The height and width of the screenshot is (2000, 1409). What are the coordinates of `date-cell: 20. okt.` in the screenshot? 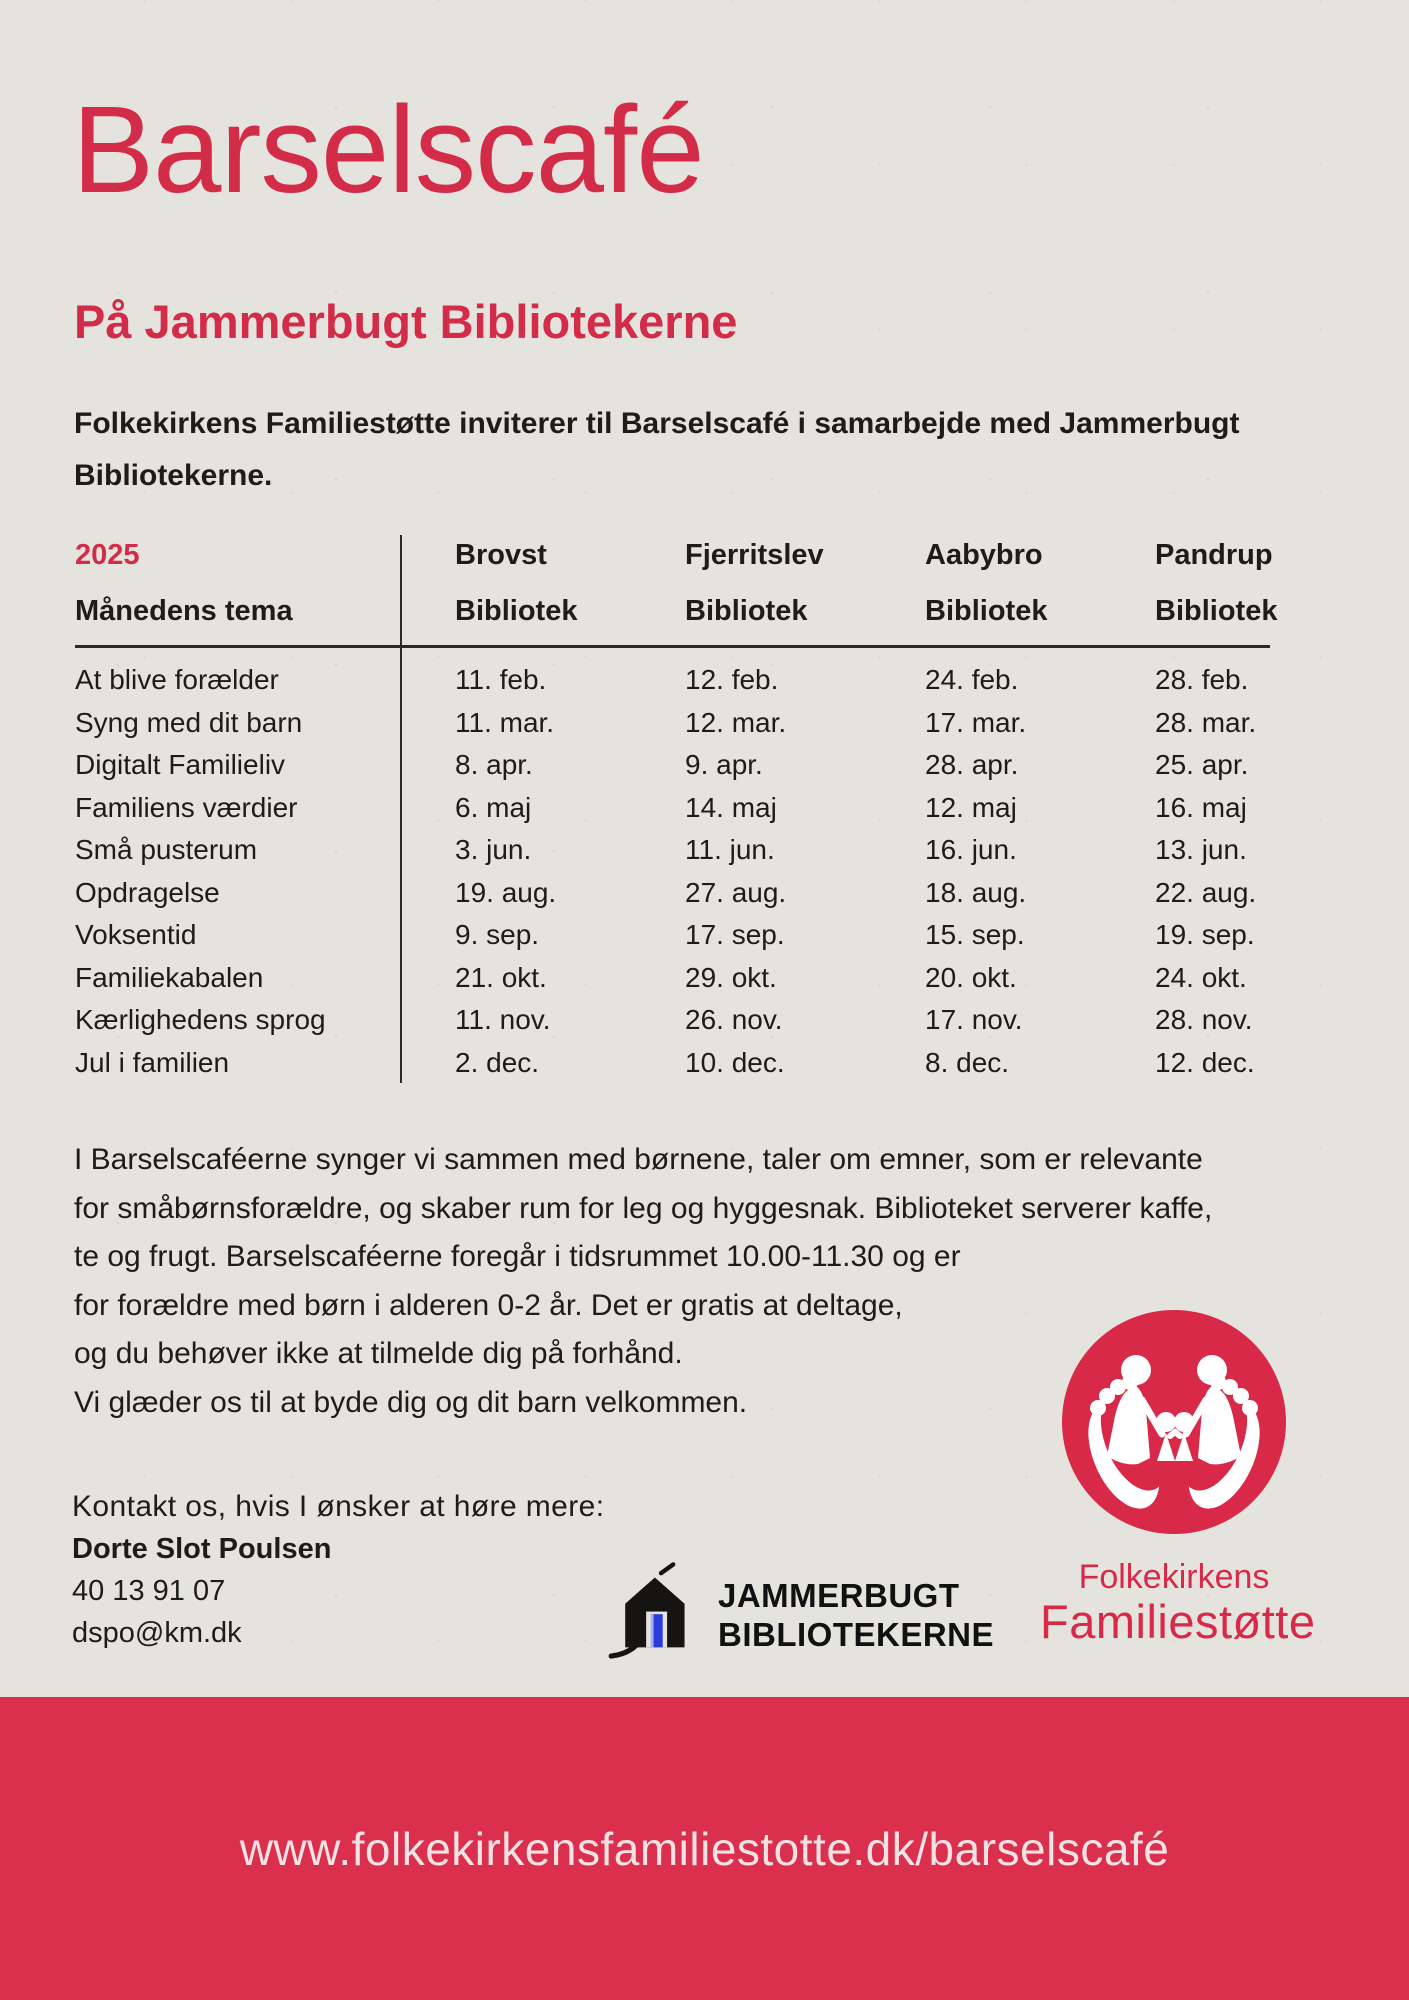 It's located at (971, 977).